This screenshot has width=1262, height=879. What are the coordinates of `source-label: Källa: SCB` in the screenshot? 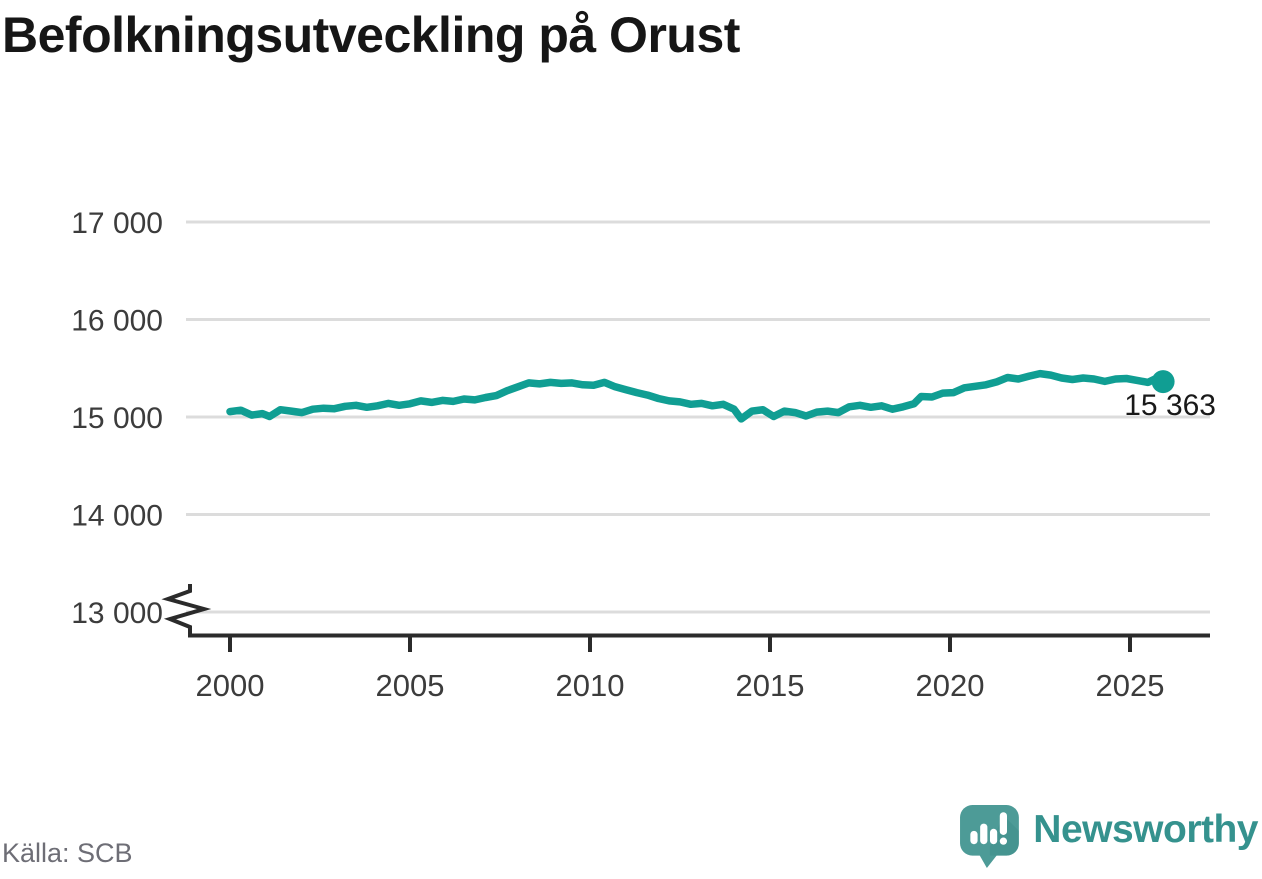 It's located at (67, 853).